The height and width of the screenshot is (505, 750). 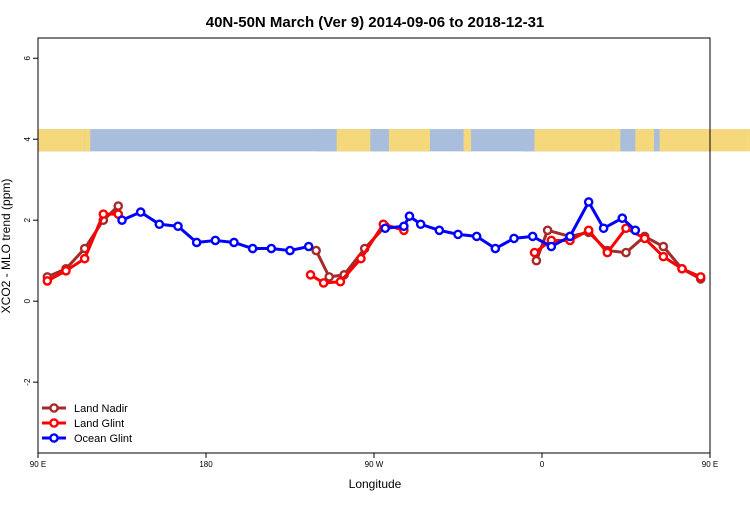 What do you see at coordinates (27, 138) in the screenshot?
I see `y-tick-label: 4` at bounding box center [27, 138].